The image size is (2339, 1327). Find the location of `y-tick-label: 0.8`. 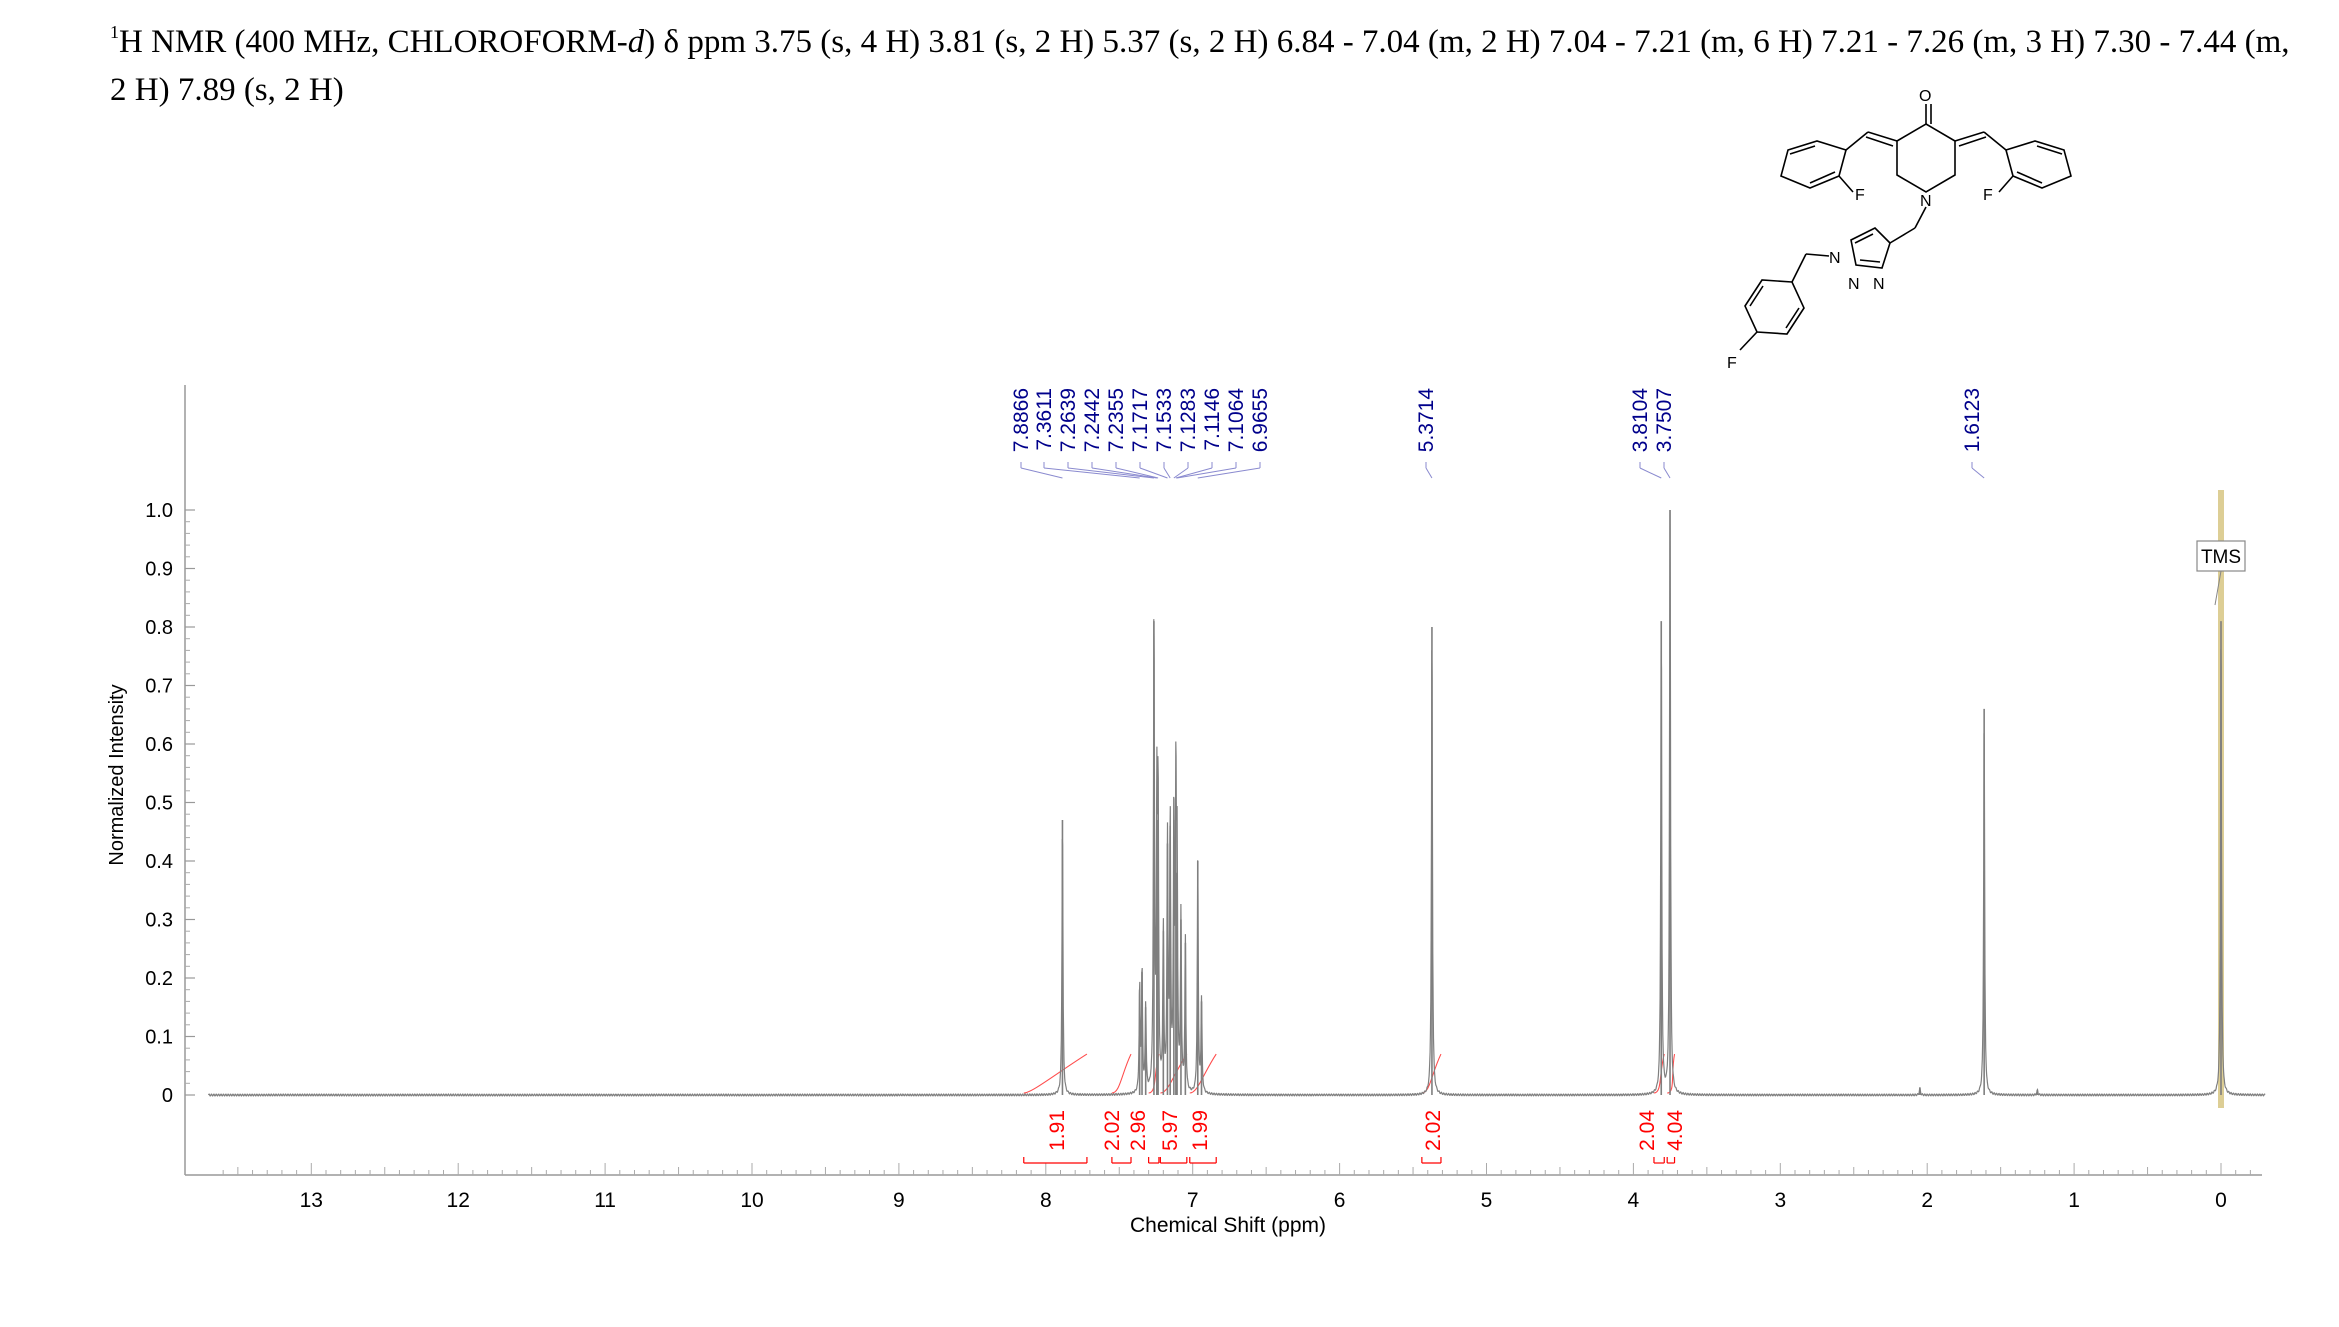

y-tick-label: 0.8 is located at coordinates (159, 628).